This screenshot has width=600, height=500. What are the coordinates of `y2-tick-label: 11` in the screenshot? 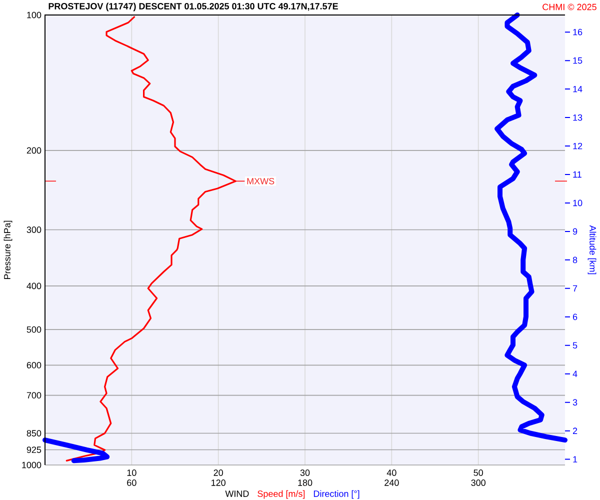 It's located at (577, 174).